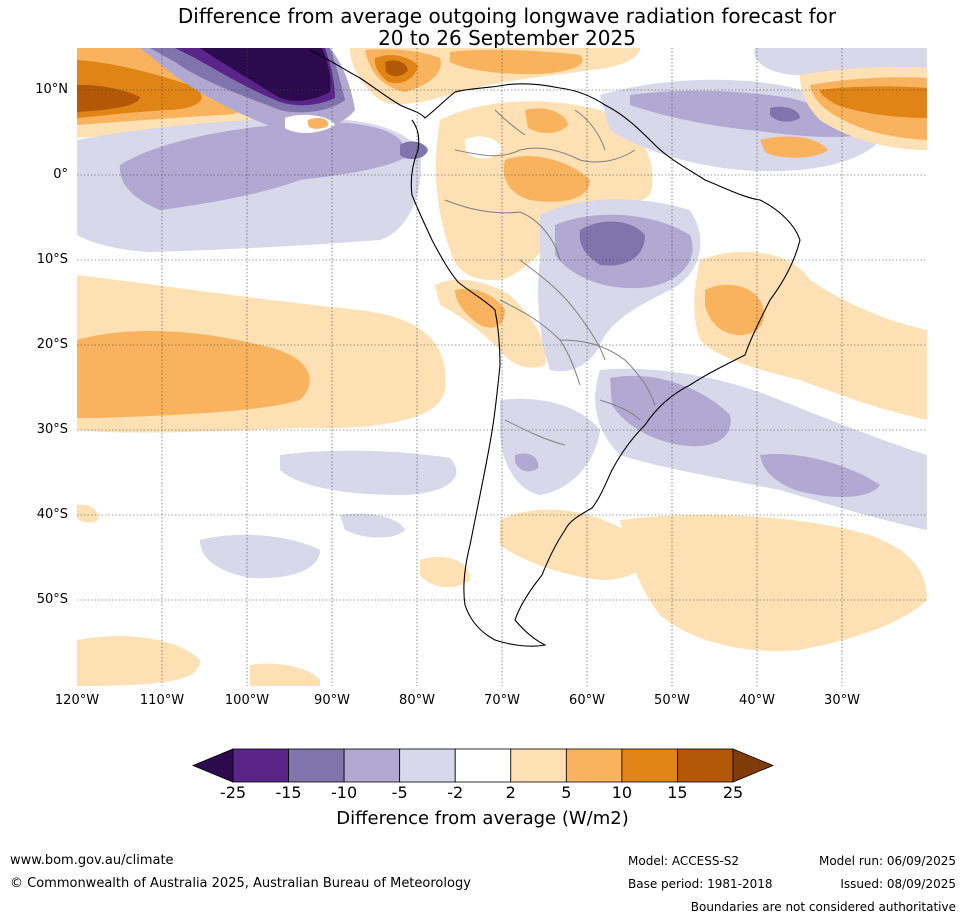 The height and width of the screenshot is (919, 965). What do you see at coordinates (247, 700) in the screenshot?
I see `longitude-label: 100°W` at bounding box center [247, 700].